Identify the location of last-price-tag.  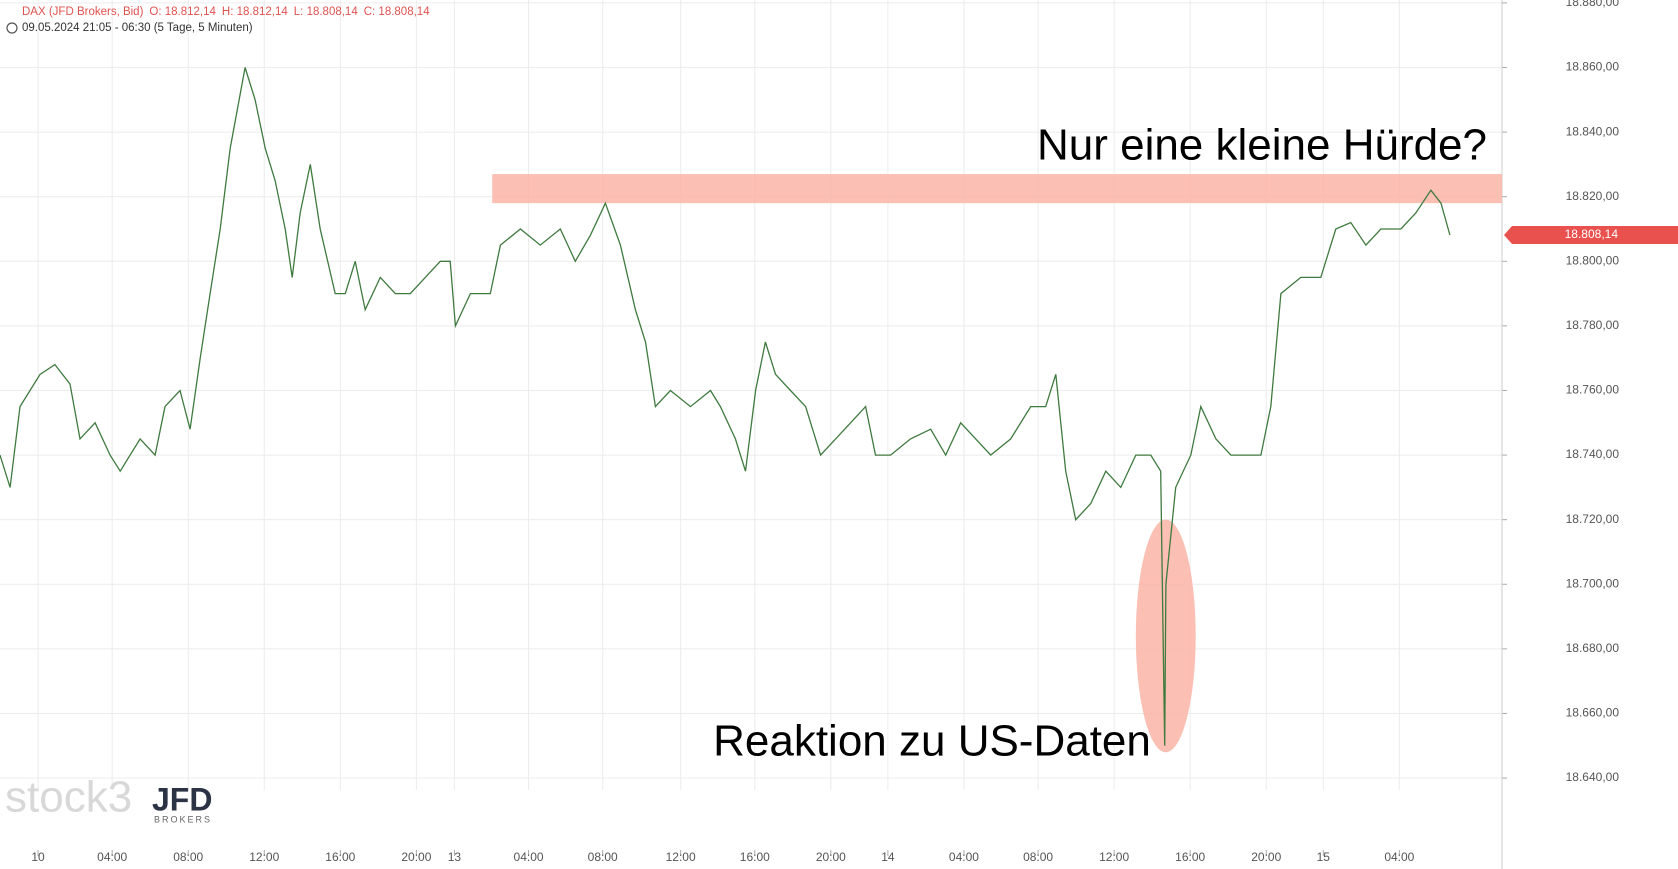
(1591, 234).